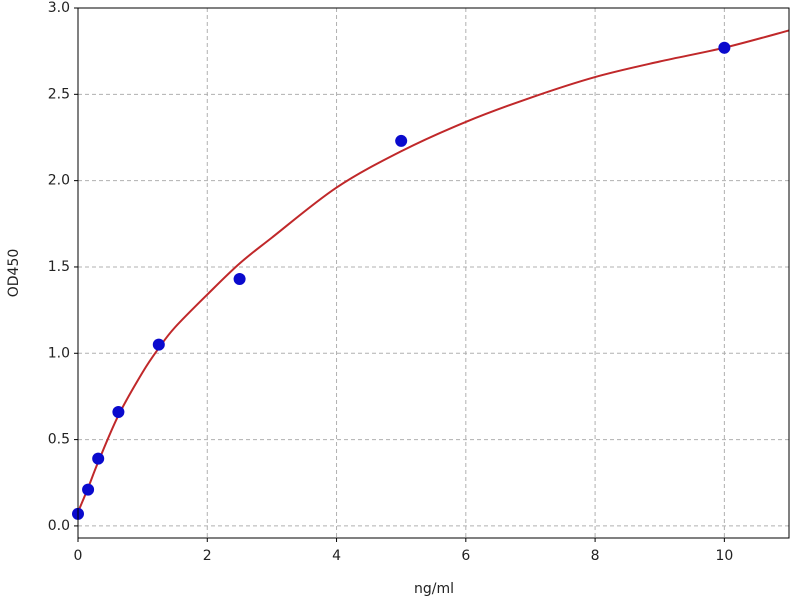  What do you see at coordinates (59, 8) in the screenshot?
I see `y-tick-label: 3.0` at bounding box center [59, 8].